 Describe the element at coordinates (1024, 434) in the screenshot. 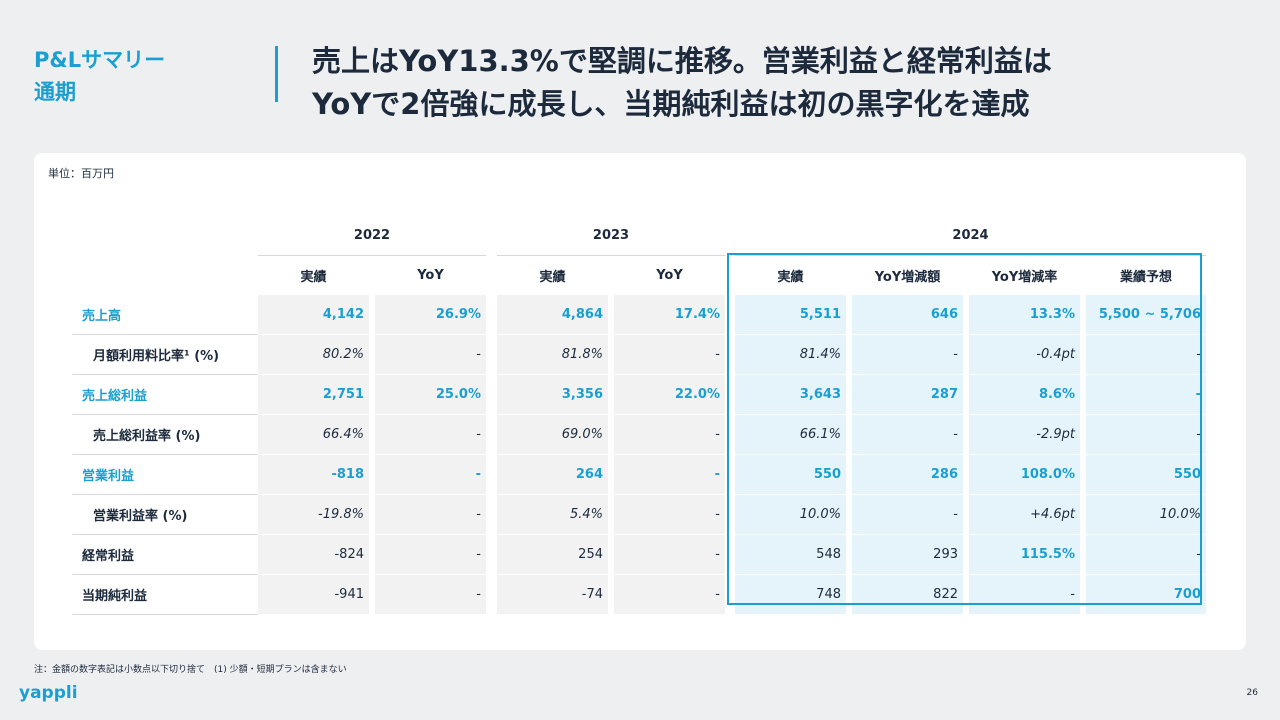

I see `cell-2024-yoy-rate: -2.9pt` at that location.